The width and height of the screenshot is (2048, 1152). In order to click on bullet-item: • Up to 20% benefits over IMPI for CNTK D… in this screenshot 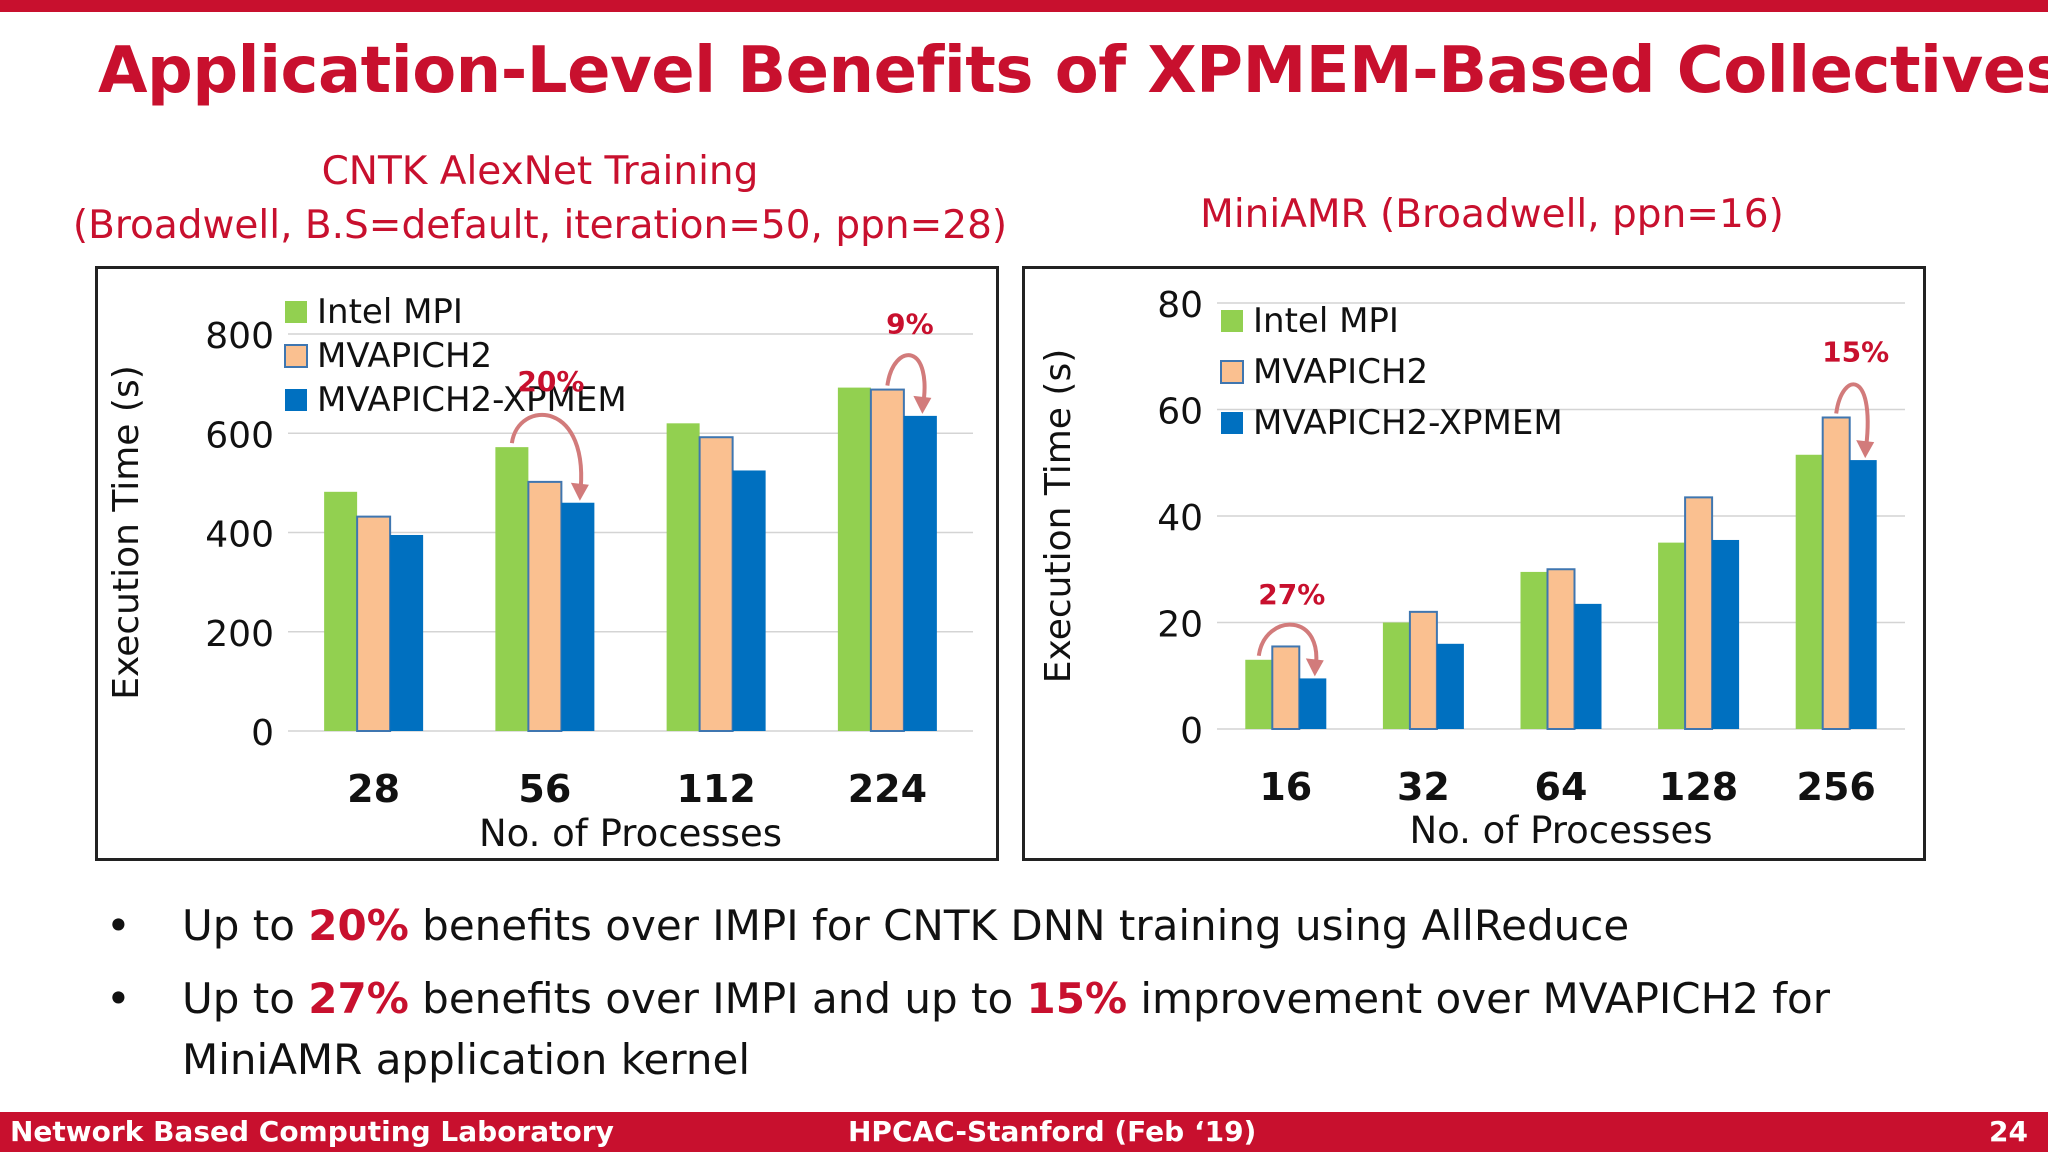, I will do `click(1040, 925)`.